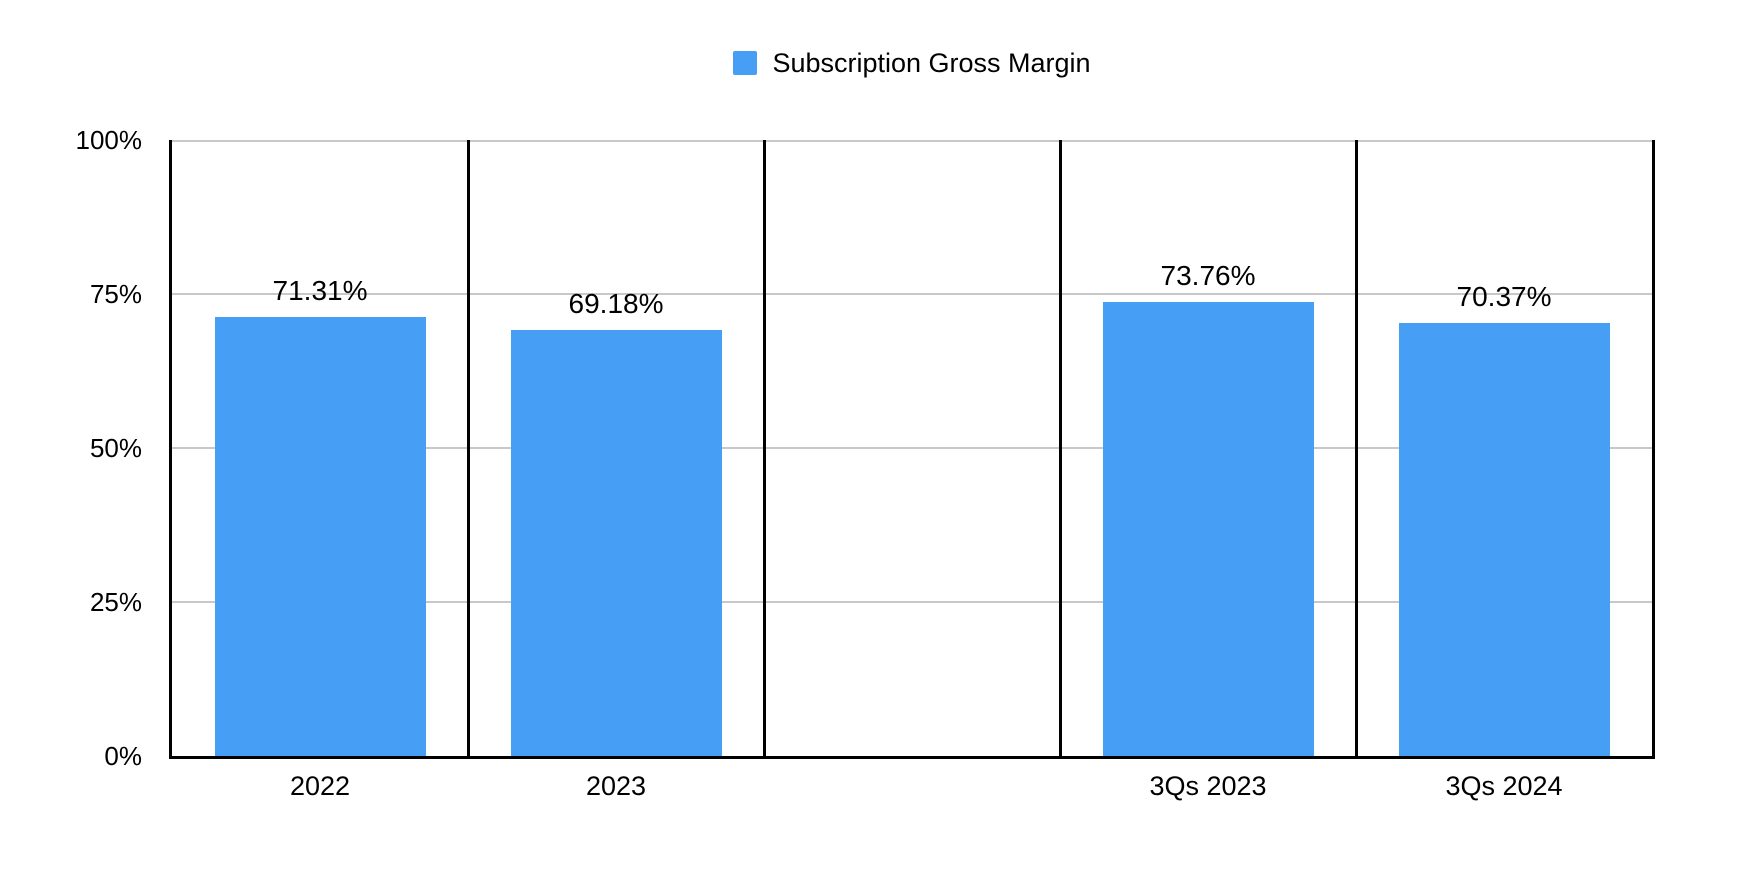 The image size is (1740, 874). Describe the element at coordinates (1208, 786) in the screenshot. I see `x-category-label-3Qs 2023: 3Qs 2023` at that location.